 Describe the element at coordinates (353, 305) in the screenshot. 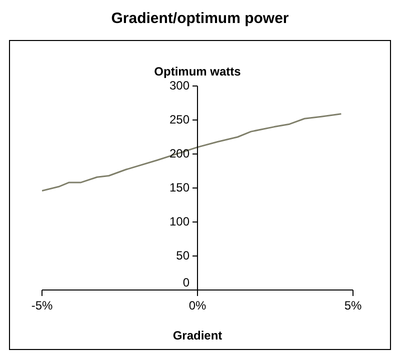

I see `x-tick-label: 5%` at that location.